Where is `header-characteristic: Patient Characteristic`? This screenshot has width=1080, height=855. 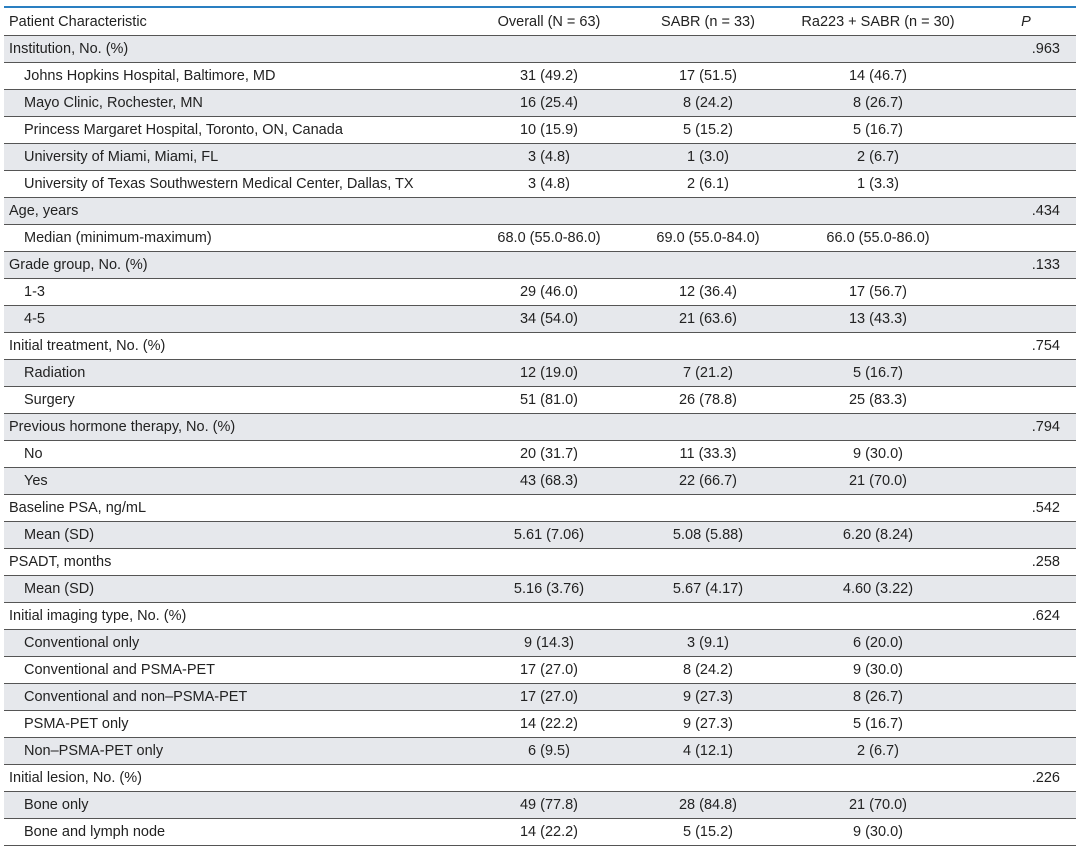 header-characteristic: Patient Characteristic is located at coordinates (78, 21).